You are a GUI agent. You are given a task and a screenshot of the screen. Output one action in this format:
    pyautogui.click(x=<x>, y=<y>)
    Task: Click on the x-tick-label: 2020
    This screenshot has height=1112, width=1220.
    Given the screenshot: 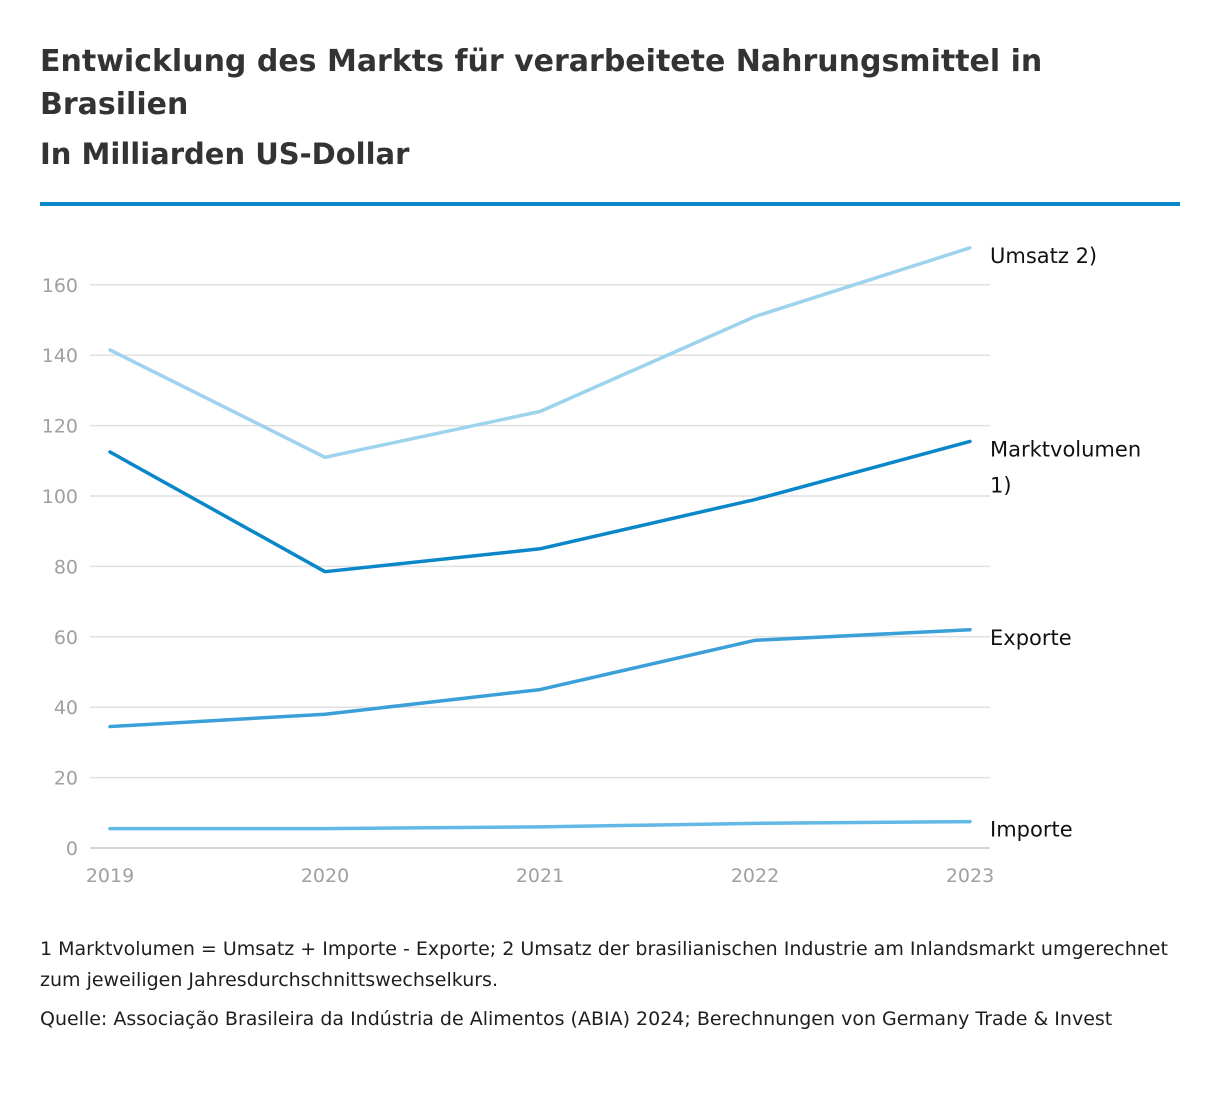 What is the action you would take?
    pyautogui.click(x=325, y=876)
    